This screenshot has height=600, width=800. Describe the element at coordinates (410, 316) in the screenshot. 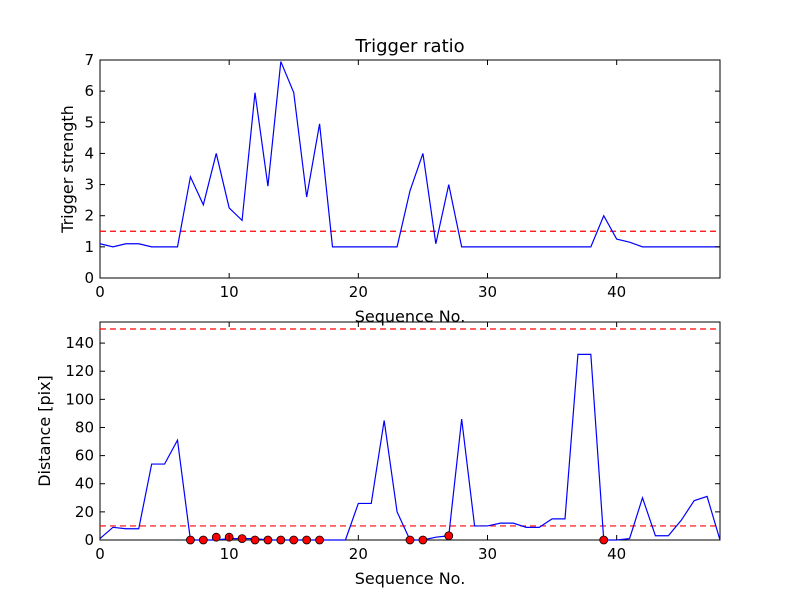

I see `x-axis-label-top: Sequence No.` at that location.